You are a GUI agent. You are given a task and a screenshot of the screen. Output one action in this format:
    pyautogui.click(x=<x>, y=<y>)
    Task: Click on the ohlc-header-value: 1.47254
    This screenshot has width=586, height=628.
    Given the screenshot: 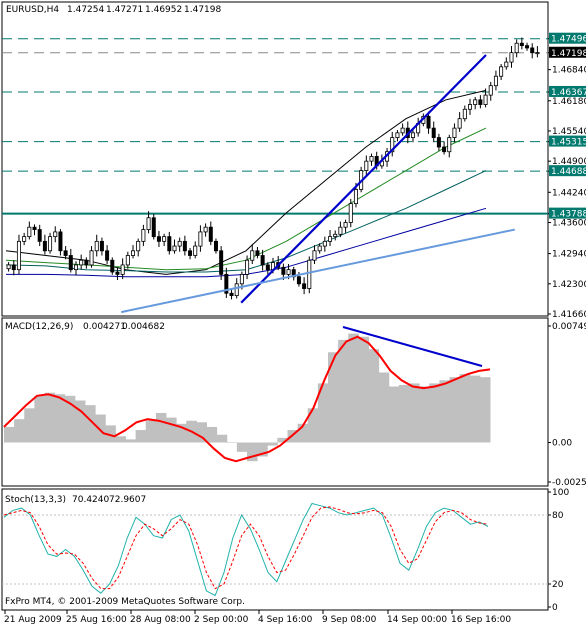 What is the action you would take?
    pyautogui.click(x=85, y=10)
    